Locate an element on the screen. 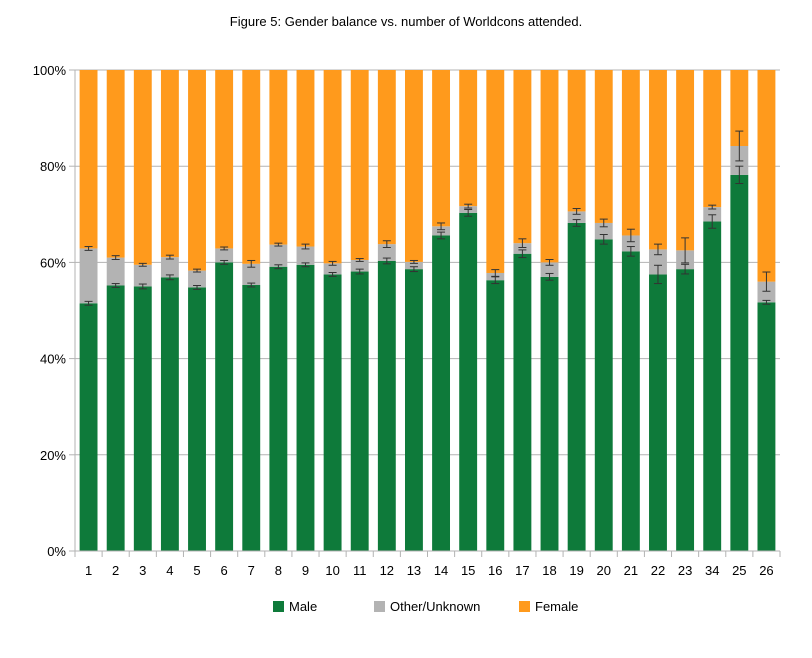  legend-swatch-female is located at coordinates (524, 606).